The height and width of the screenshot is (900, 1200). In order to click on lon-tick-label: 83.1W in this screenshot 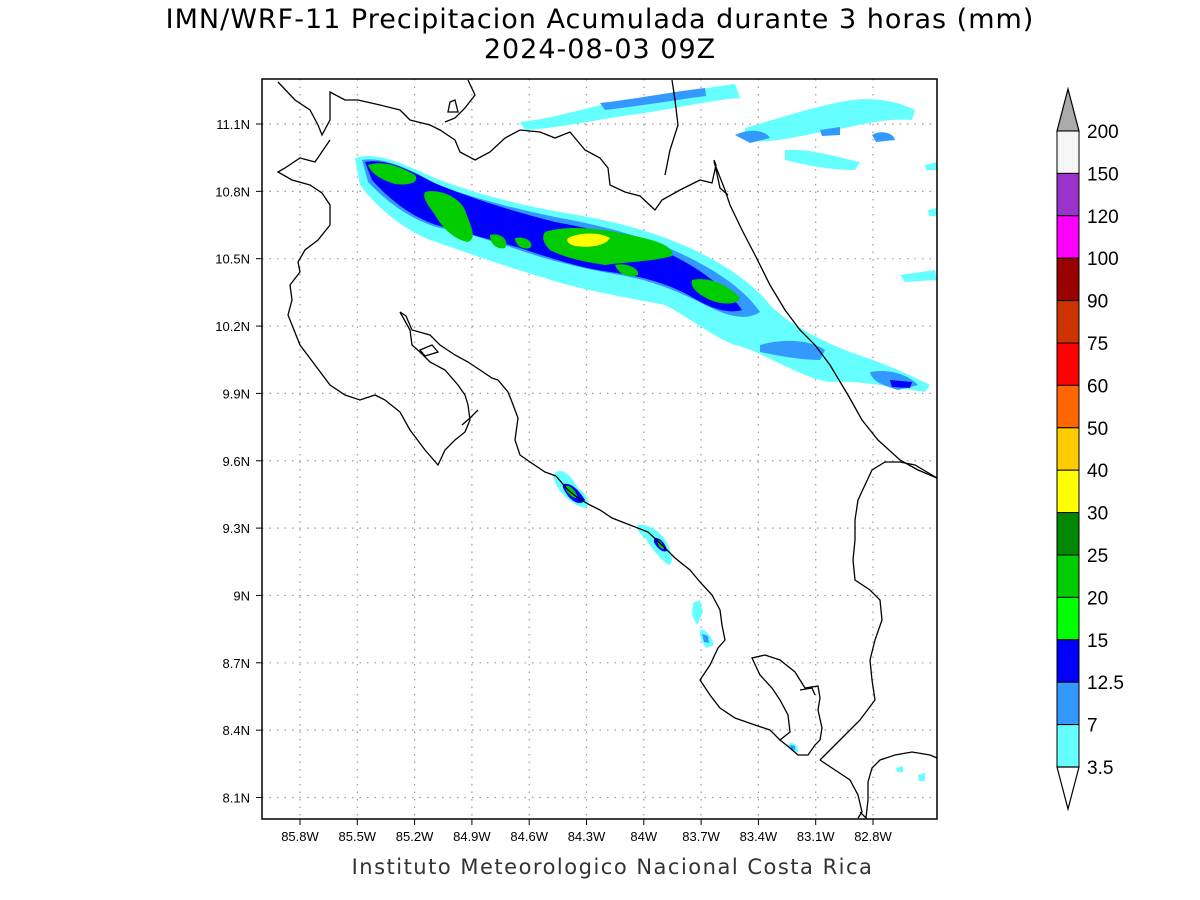, I will do `click(816, 836)`.